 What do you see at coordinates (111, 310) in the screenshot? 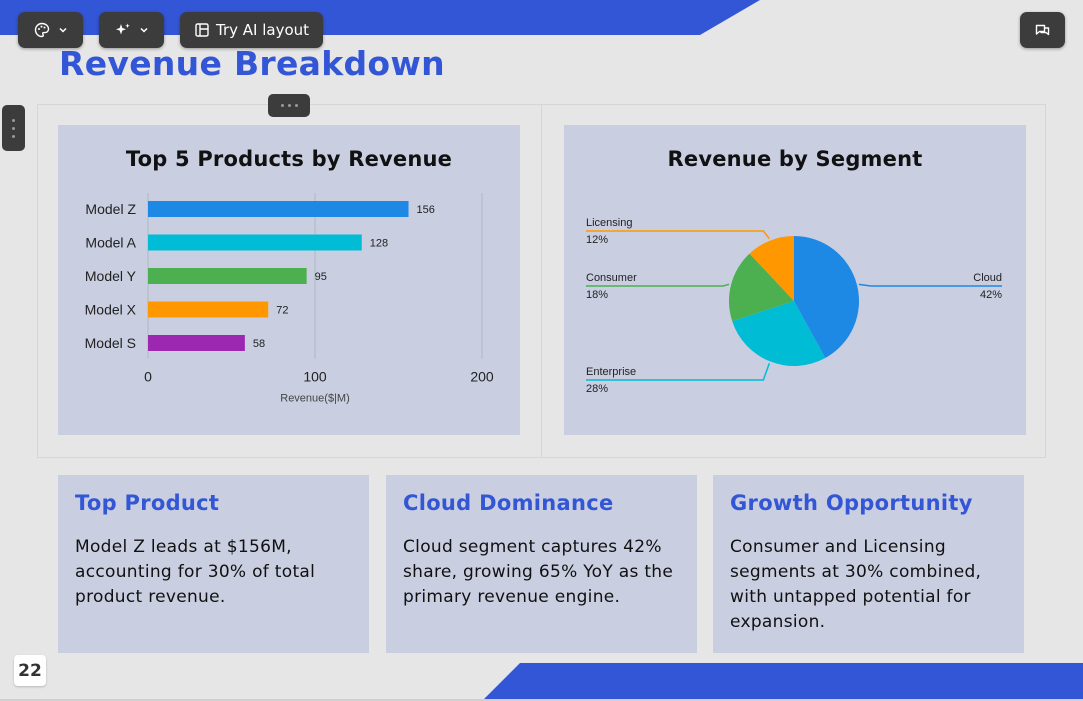
I see `category-label: Model X` at bounding box center [111, 310].